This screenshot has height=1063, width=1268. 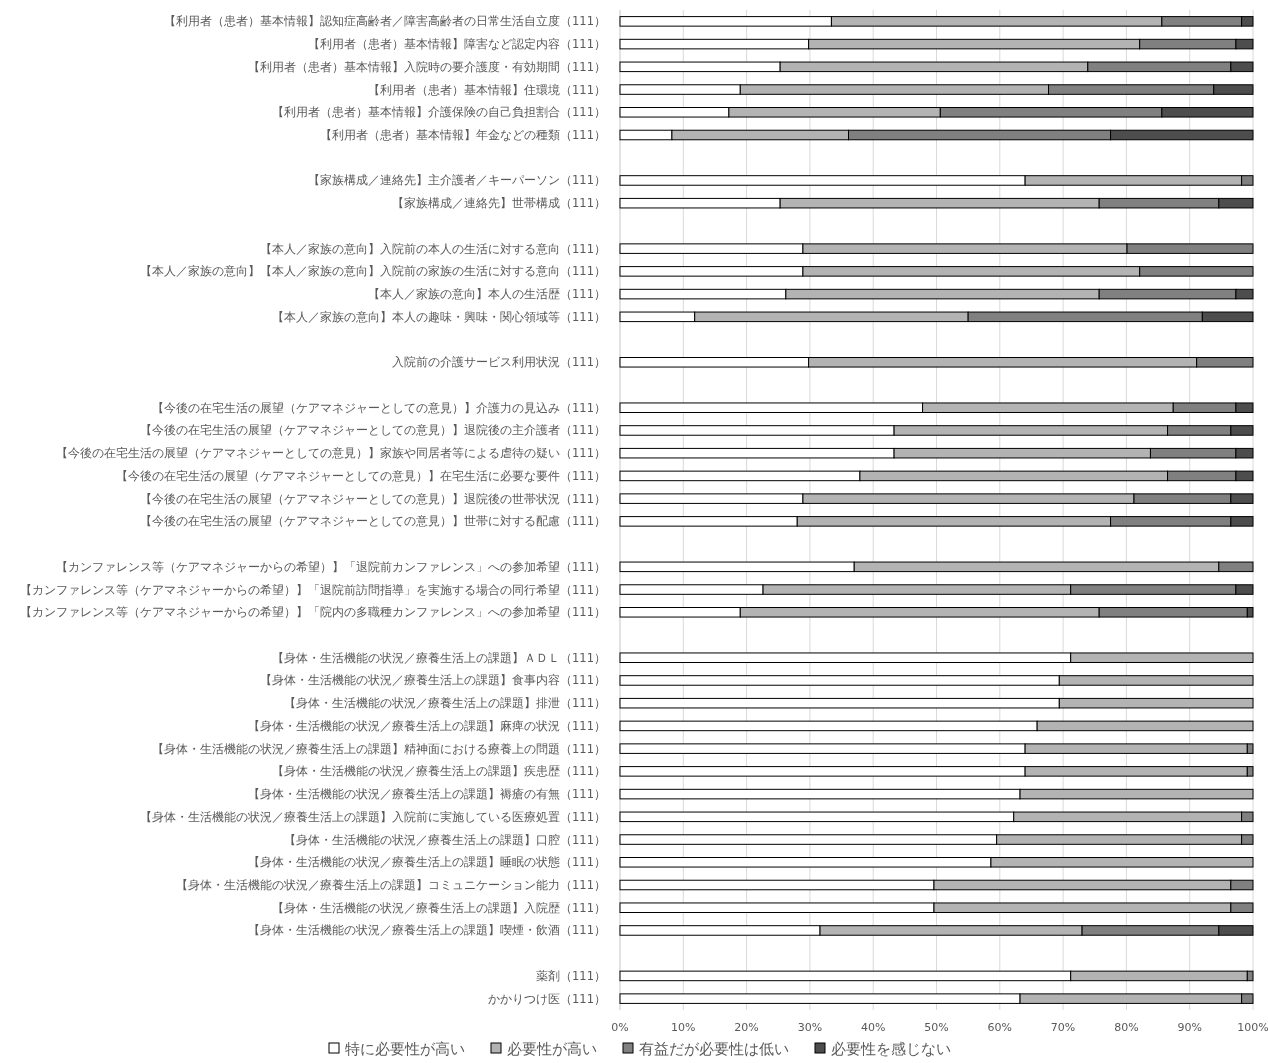 What do you see at coordinates (439, 771) in the screenshot?
I see `y-tick-label: 【身体・生活機能の状況／療養生活上の課題】疾患歴（111）` at bounding box center [439, 771].